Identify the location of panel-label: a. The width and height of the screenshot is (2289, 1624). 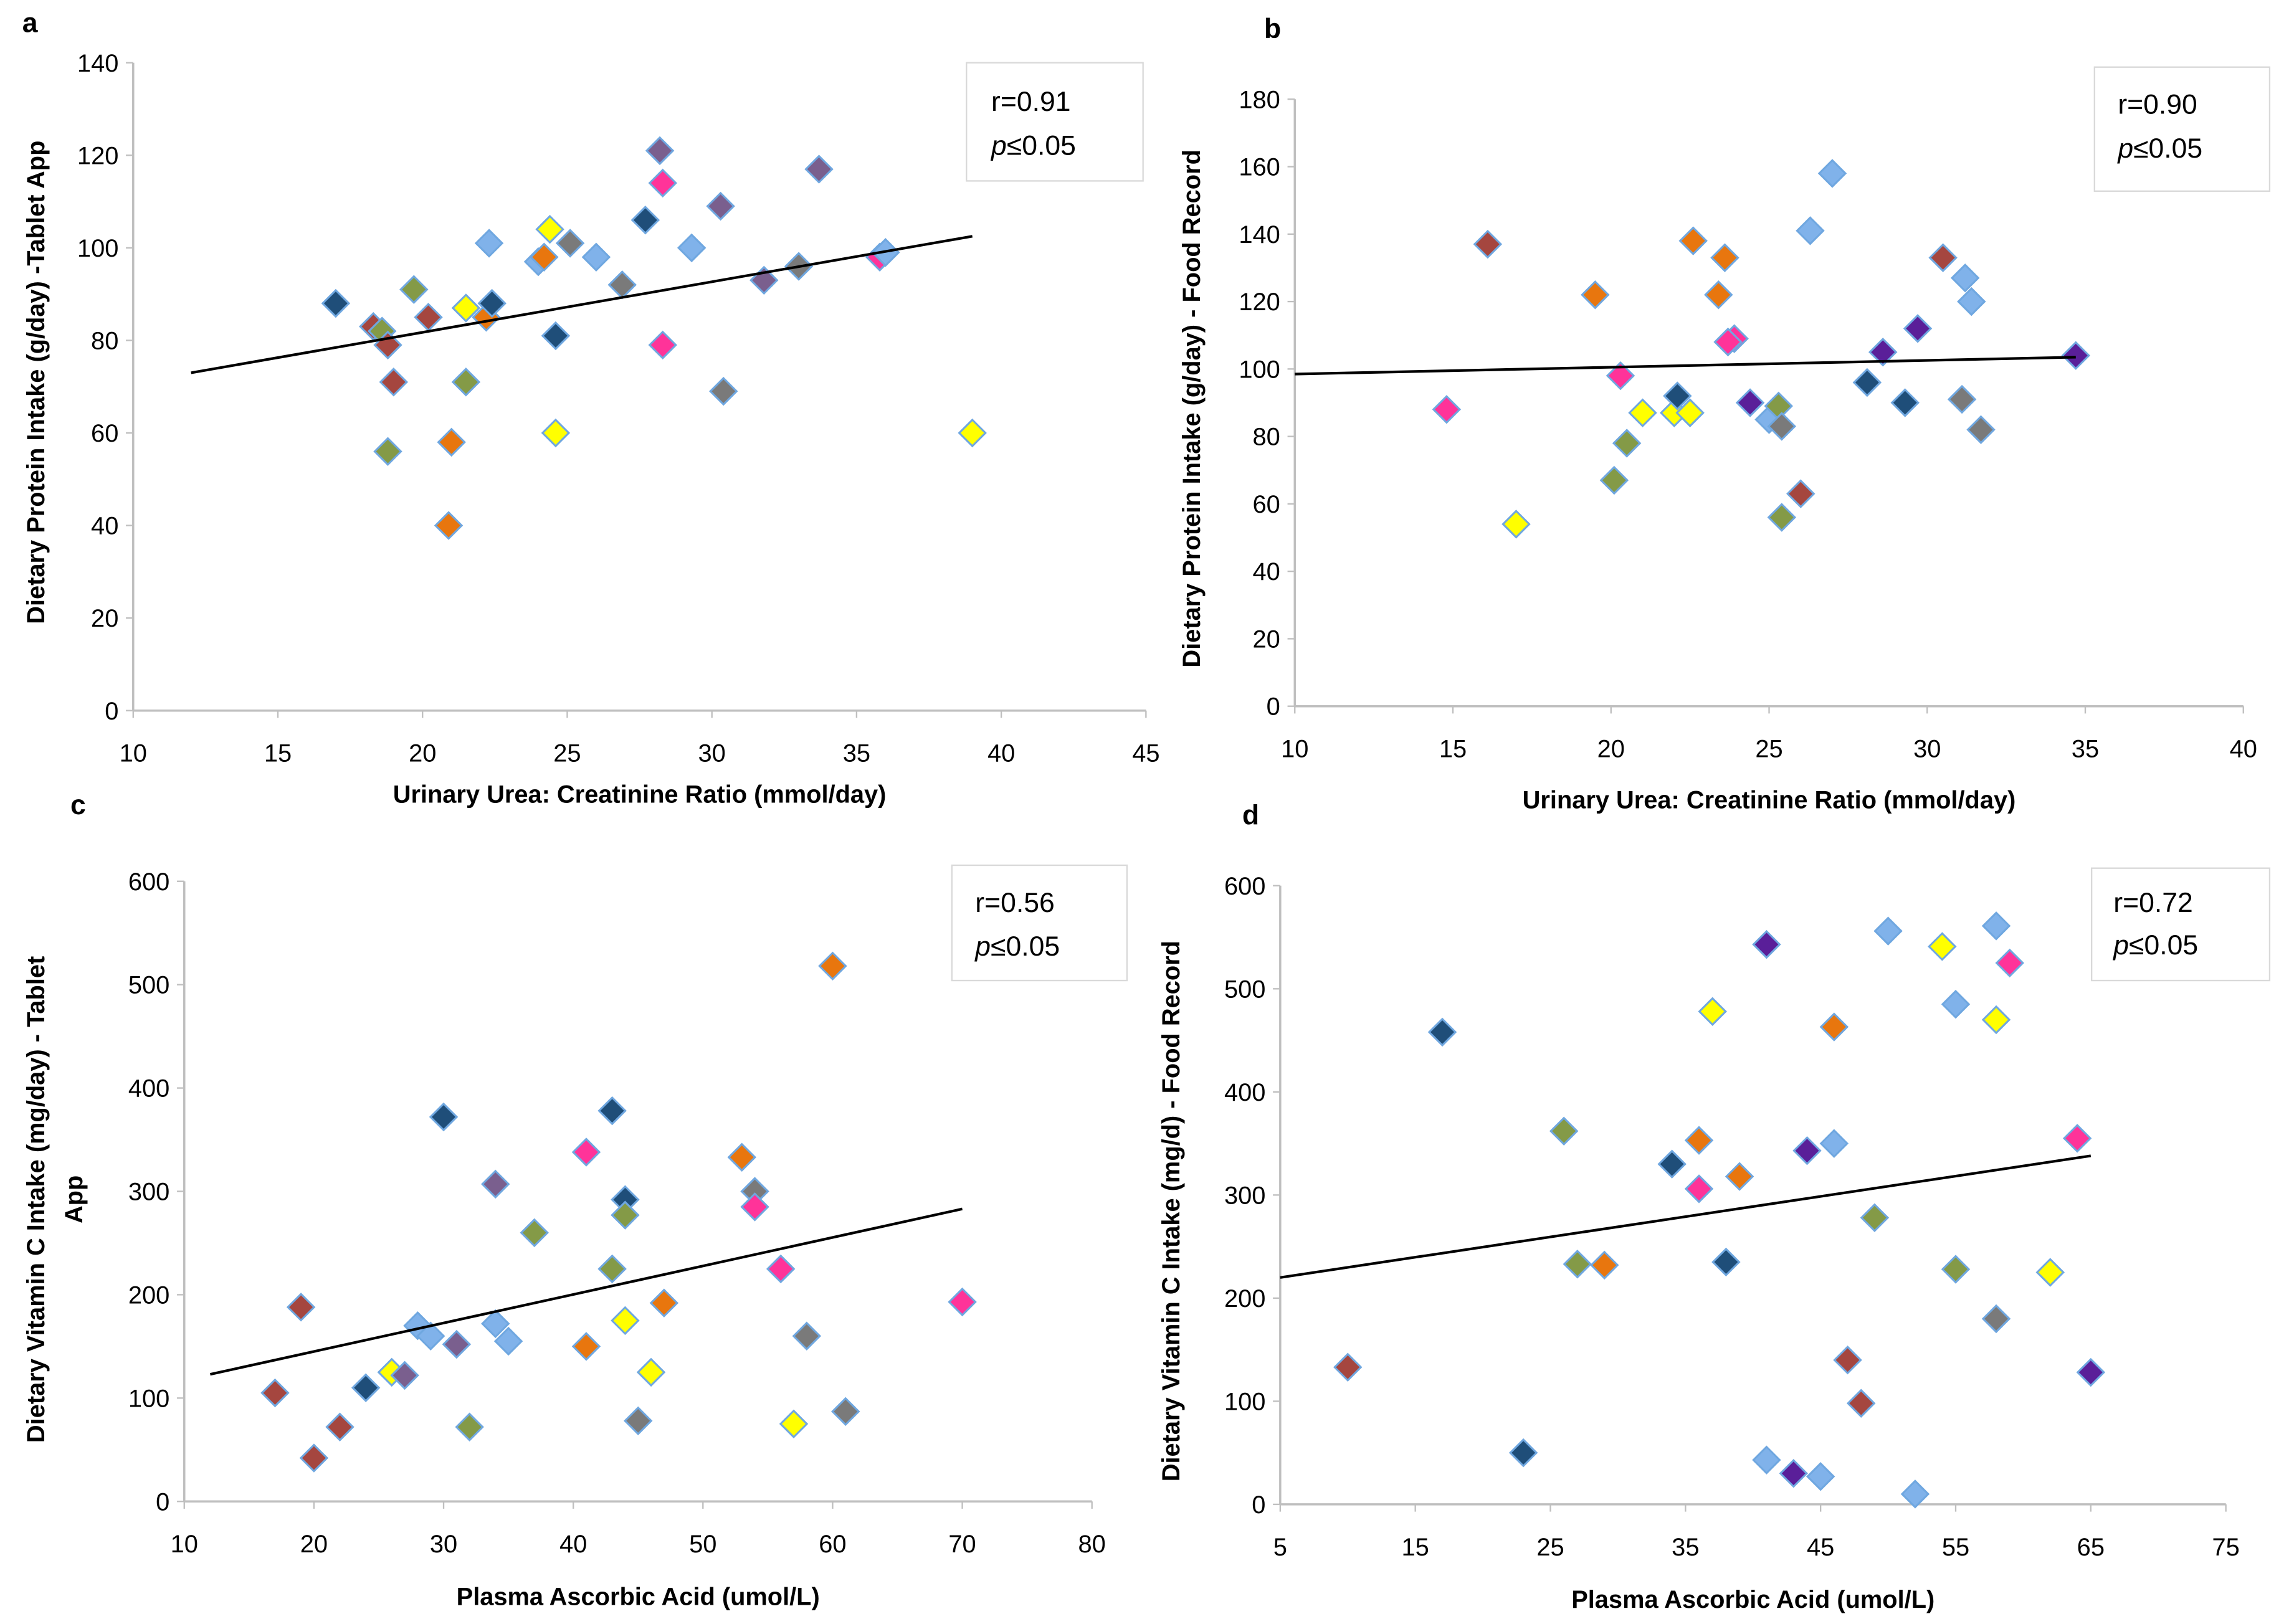
(30, 23).